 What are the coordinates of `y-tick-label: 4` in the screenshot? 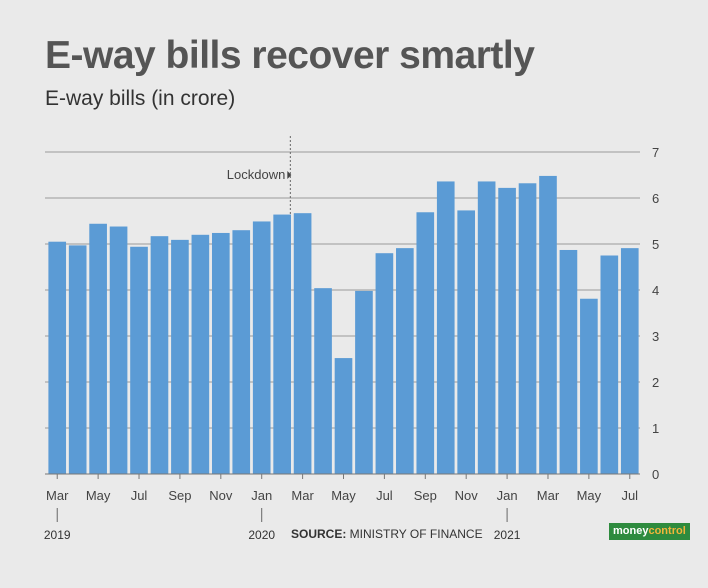 It's located at (655, 290).